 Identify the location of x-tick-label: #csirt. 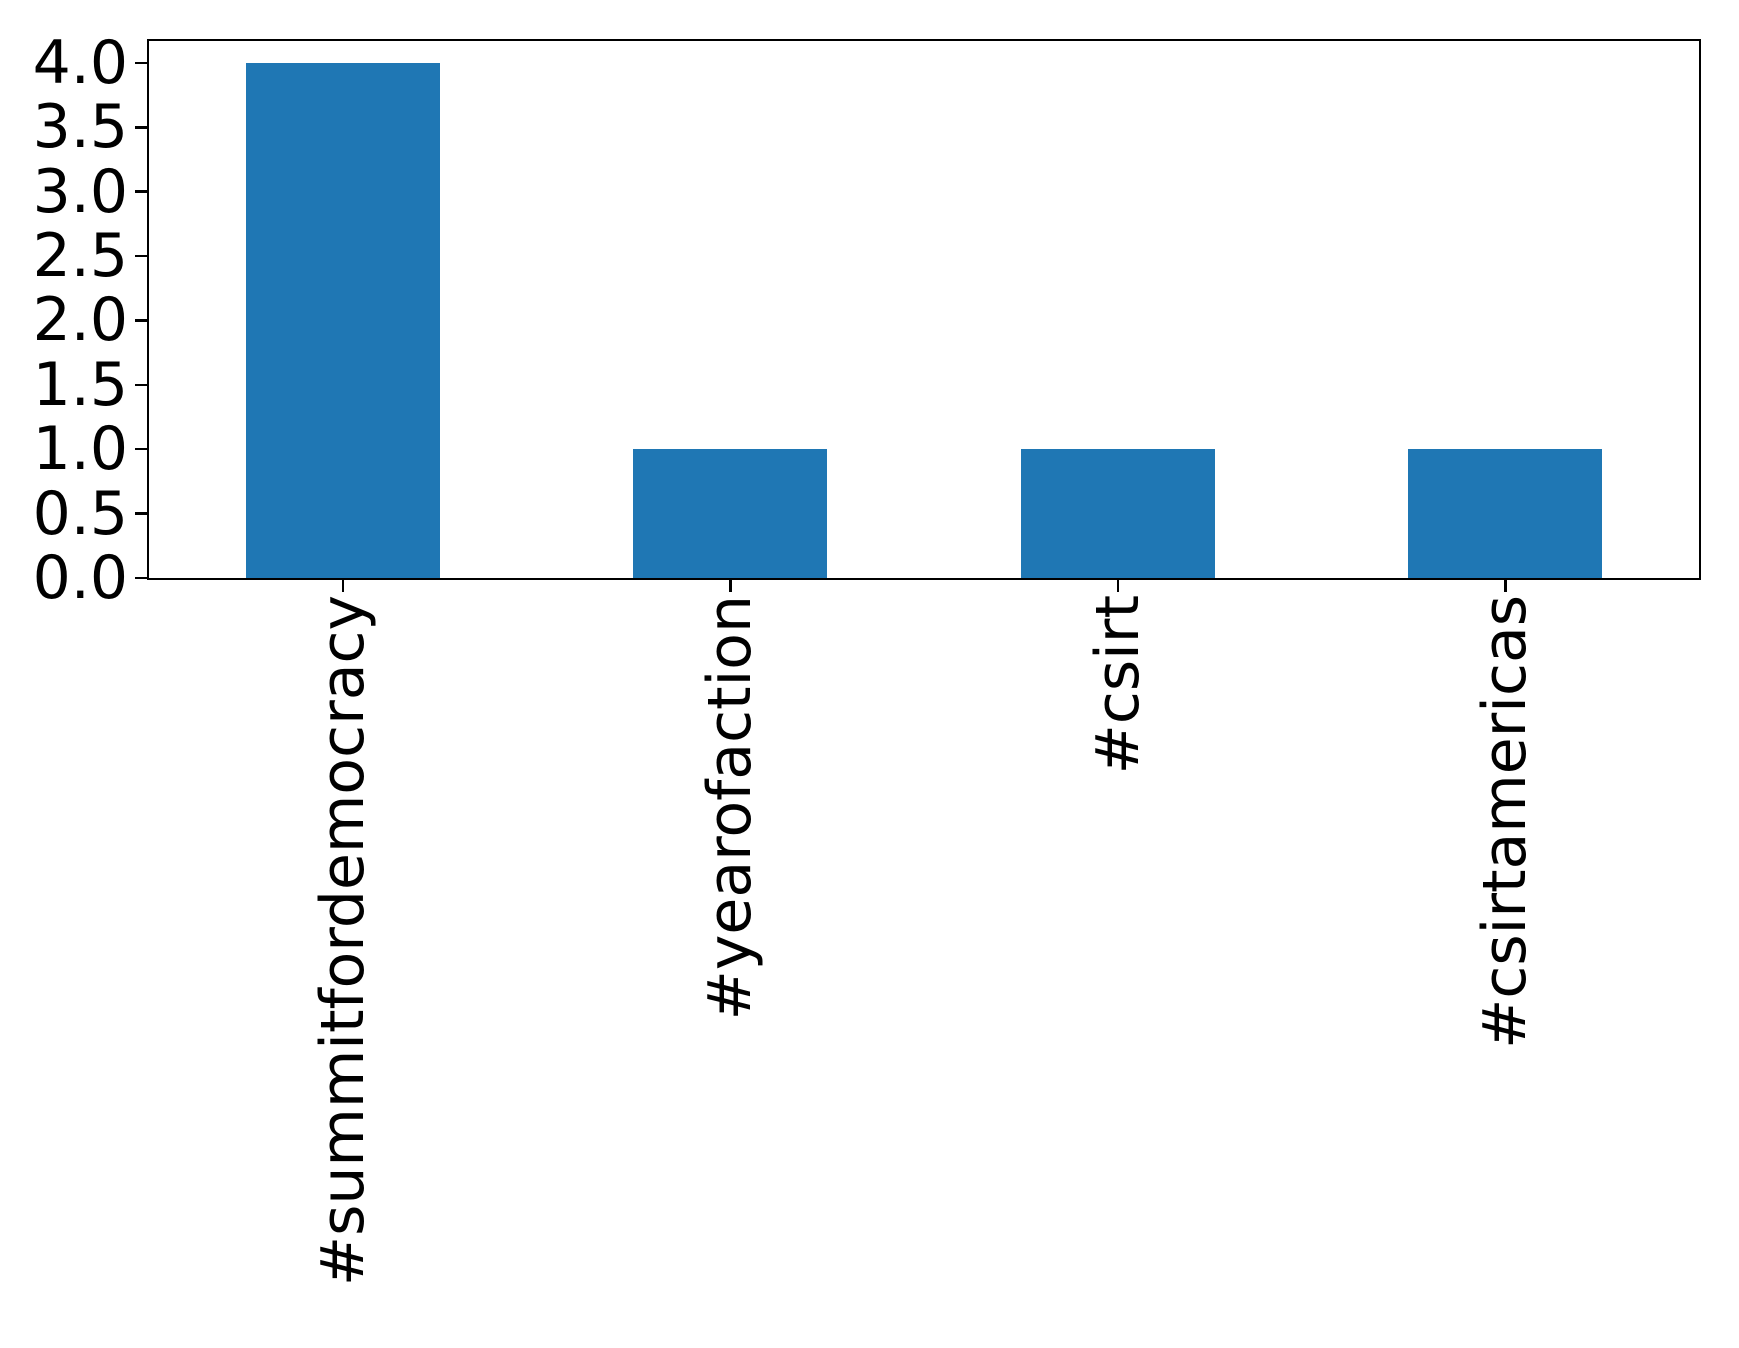
(1117, 685).